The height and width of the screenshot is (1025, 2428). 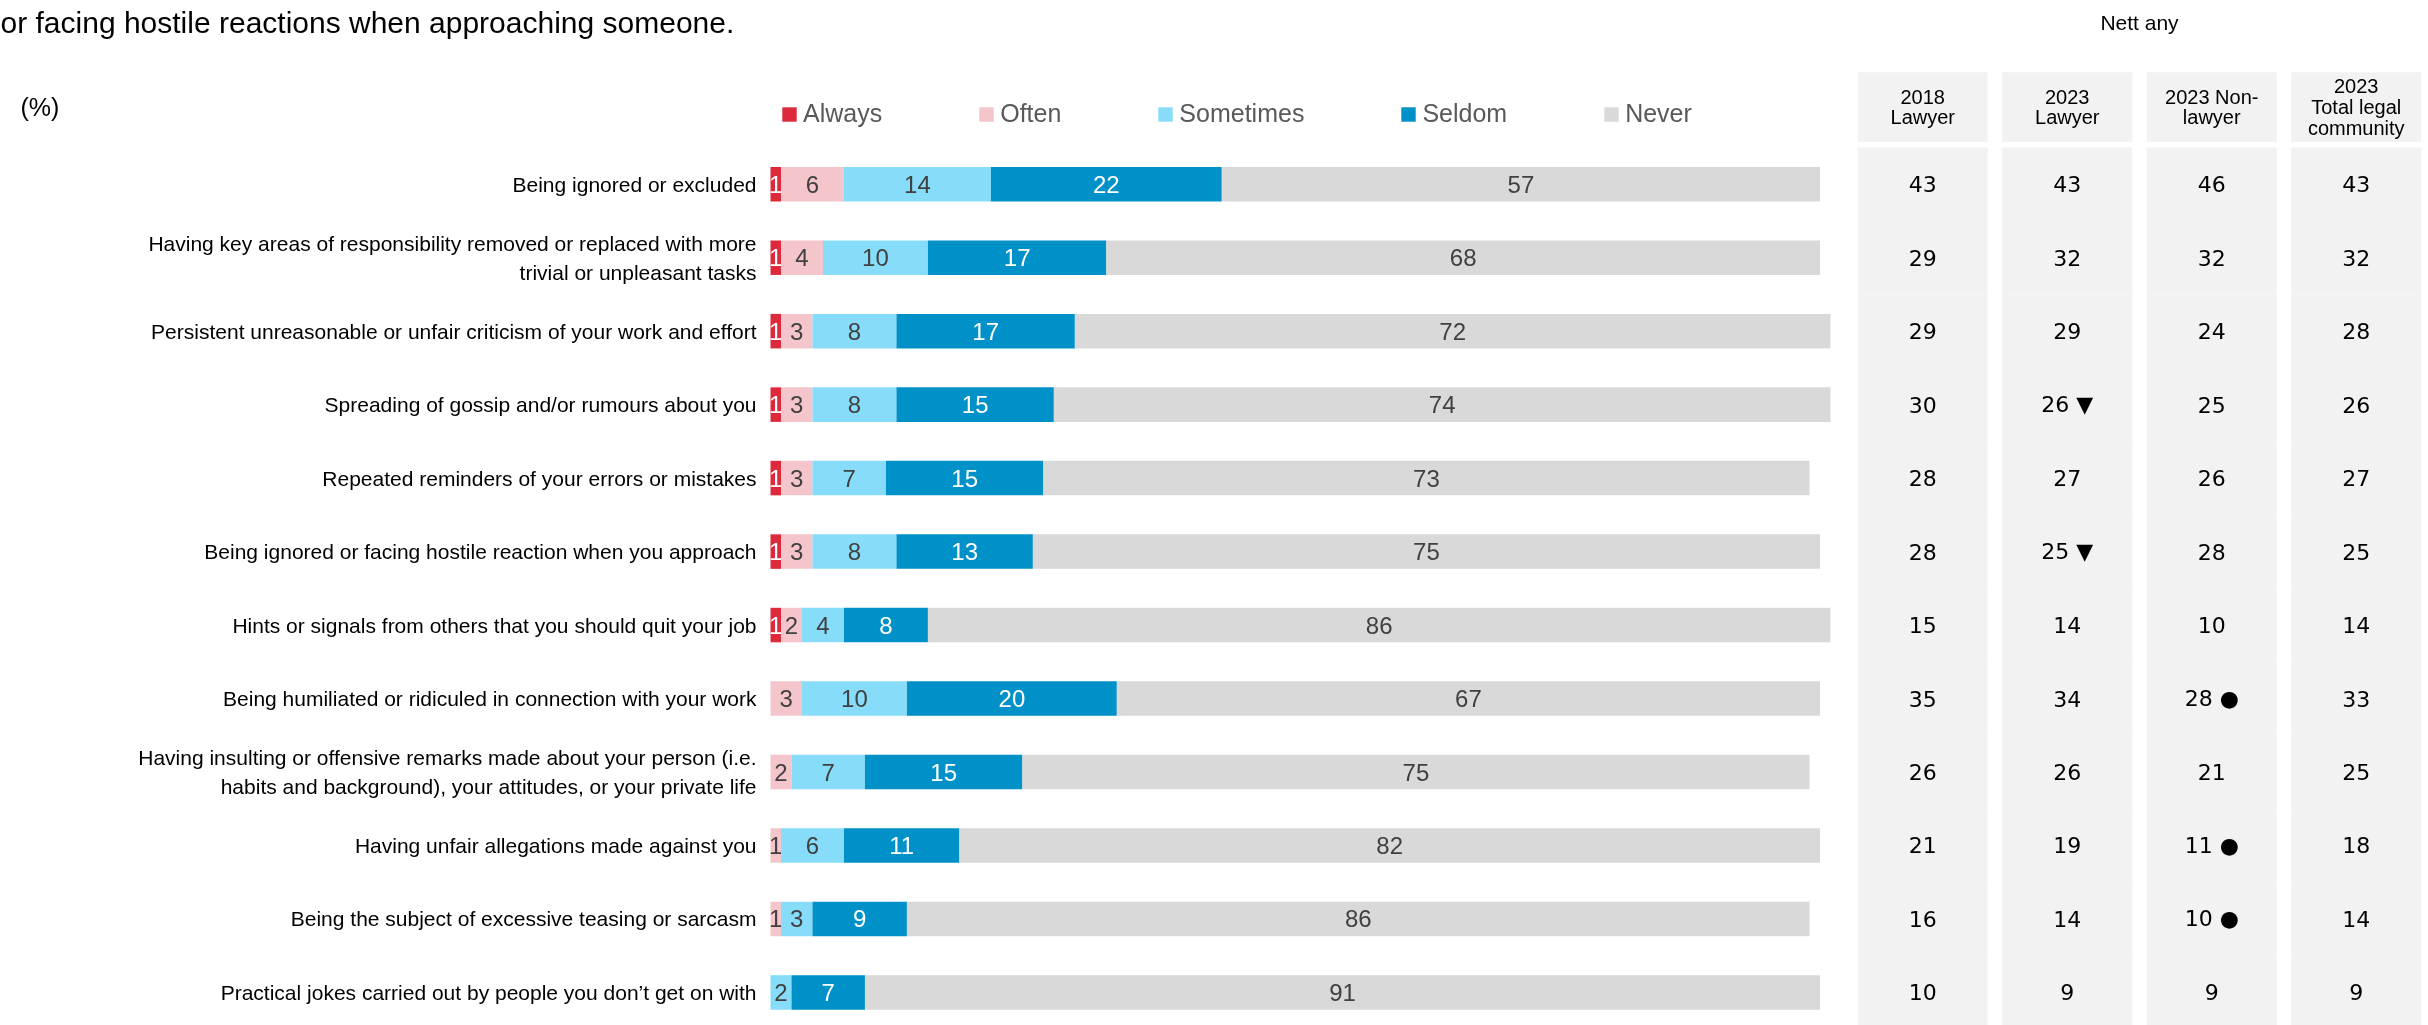 What do you see at coordinates (2140, 23) in the screenshot?
I see `chart-title: Nett any` at bounding box center [2140, 23].